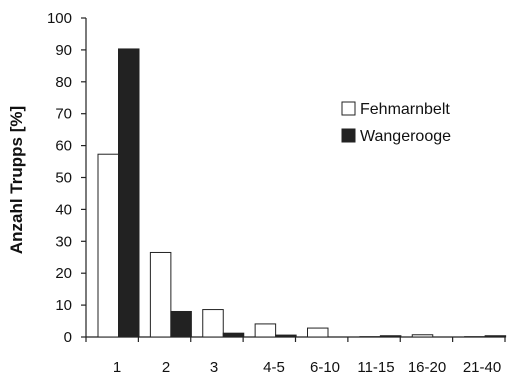  I want to click on x-axis: 1 2 3 4-5 6-10 11-15 16-20 21-40, so click(295, 355).